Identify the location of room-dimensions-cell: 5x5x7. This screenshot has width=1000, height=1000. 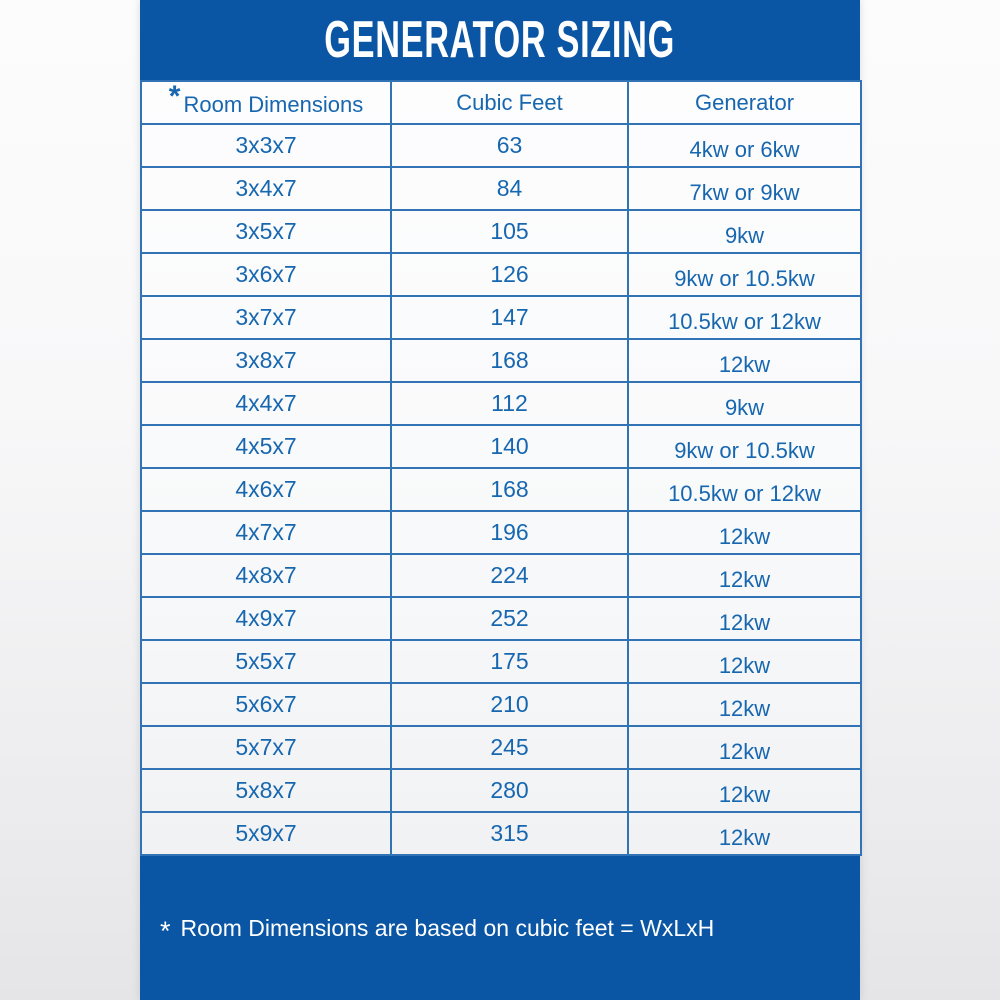
(266, 661).